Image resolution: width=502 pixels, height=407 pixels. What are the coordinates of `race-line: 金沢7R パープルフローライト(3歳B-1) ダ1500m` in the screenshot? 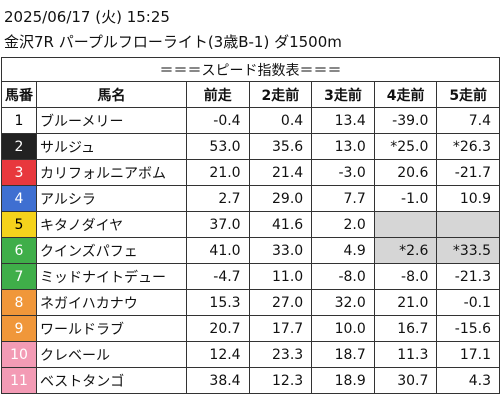 It's located at (173, 42).